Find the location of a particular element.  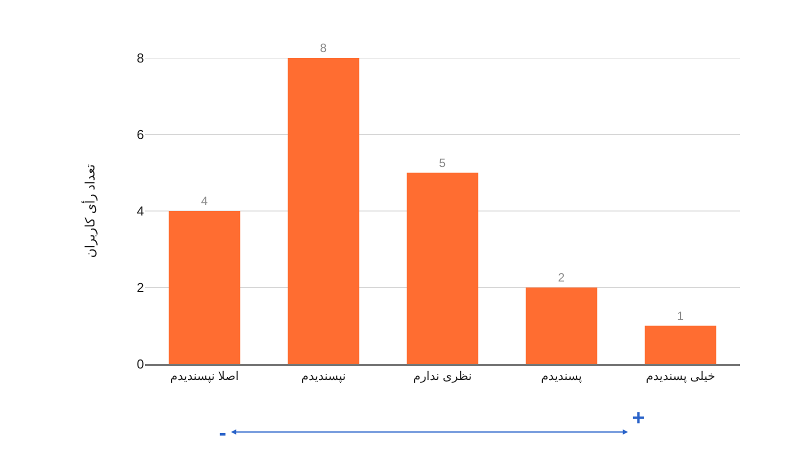

y-tick-label: 8 is located at coordinates (140, 58).